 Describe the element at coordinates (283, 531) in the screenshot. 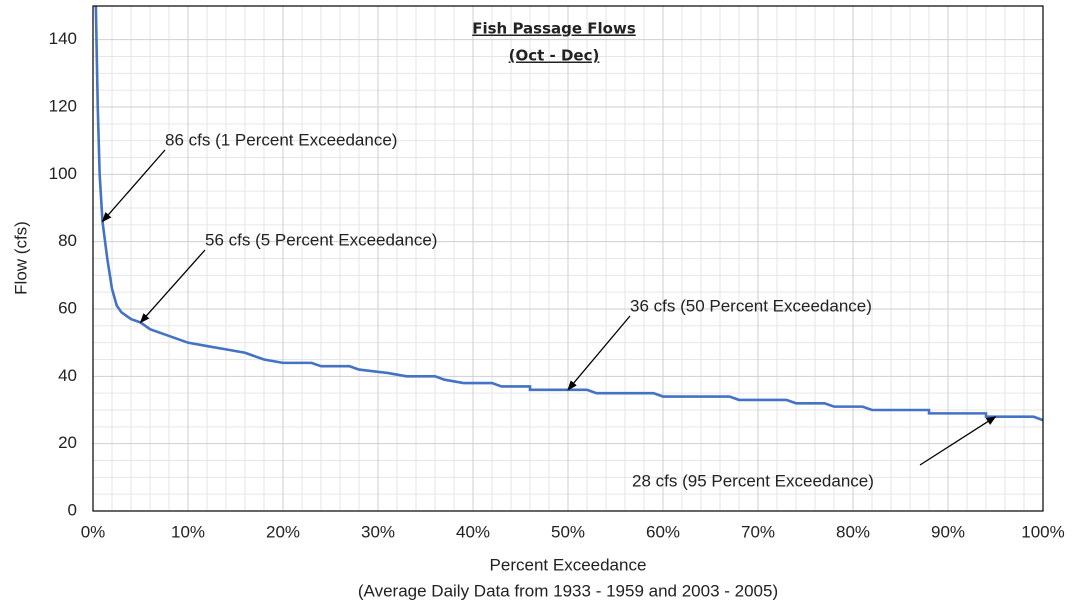

I see `x-tick-label: 20%` at that location.